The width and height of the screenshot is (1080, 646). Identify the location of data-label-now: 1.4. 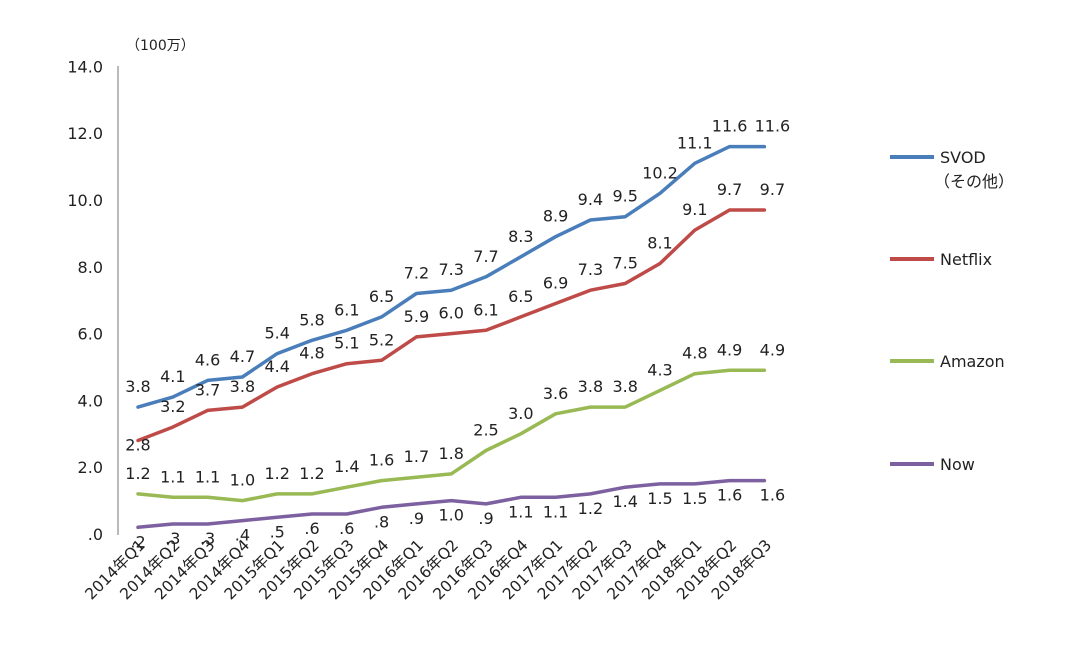
(624, 501).